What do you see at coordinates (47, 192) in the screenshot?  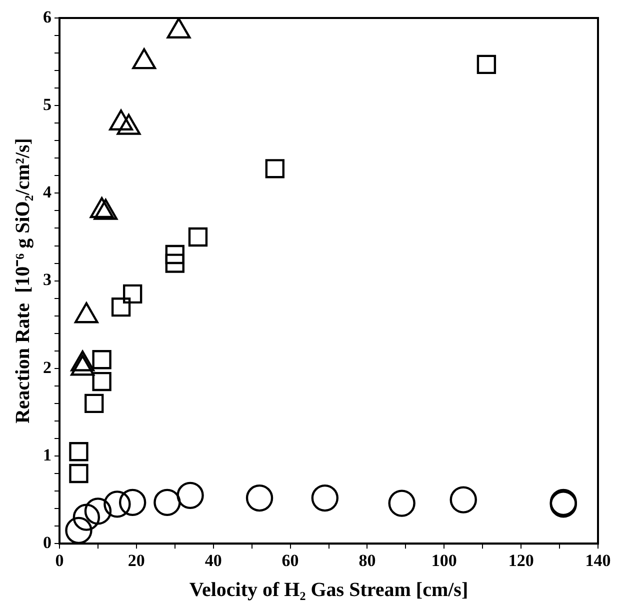 I see `y-tick-label: 4` at bounding box center [47, 192].